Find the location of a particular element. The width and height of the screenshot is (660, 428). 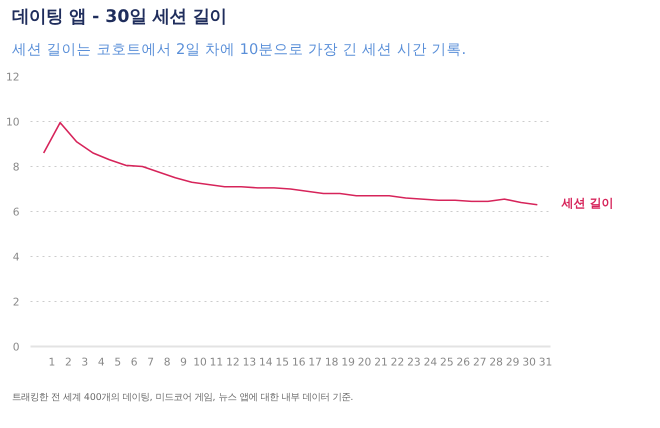

x-tick-label: 22 is located at coordinates (397, 361).